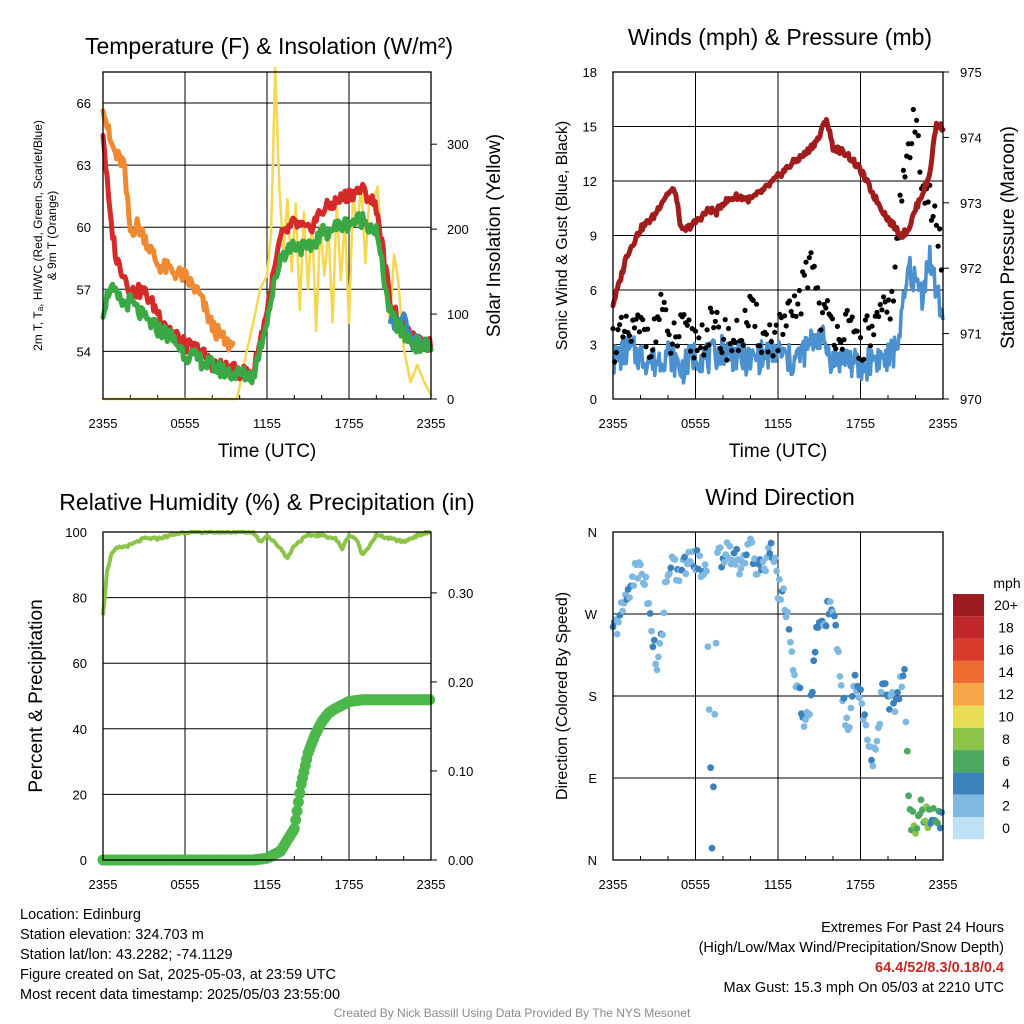 This screenshot has width=1024, height=1024. Describe the element at coordinates (80, 598) in the screenshot. I see `rh-y-tick-label: 80` at that location.